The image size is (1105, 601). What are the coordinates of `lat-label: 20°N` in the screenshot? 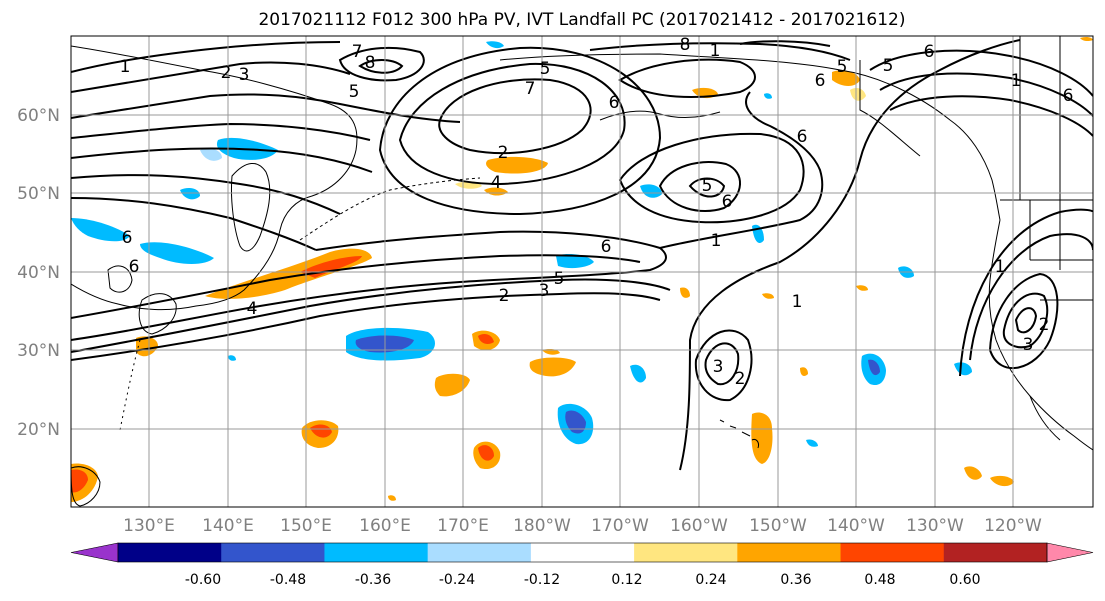 It's located at (38, 430).